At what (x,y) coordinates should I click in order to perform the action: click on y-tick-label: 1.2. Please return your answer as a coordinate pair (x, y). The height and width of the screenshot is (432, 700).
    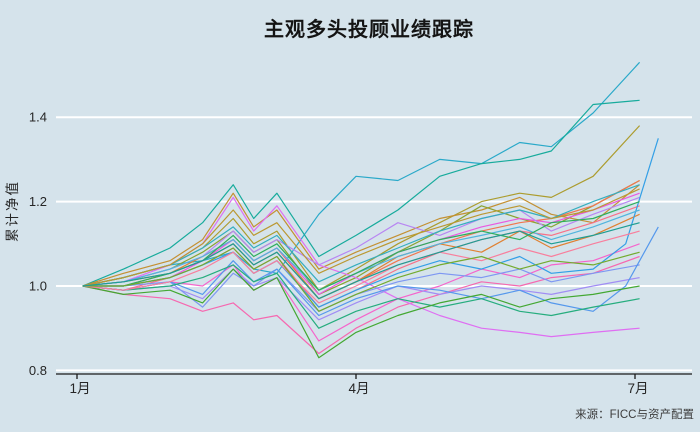
    Looking at the image, I should click on (38, 201).